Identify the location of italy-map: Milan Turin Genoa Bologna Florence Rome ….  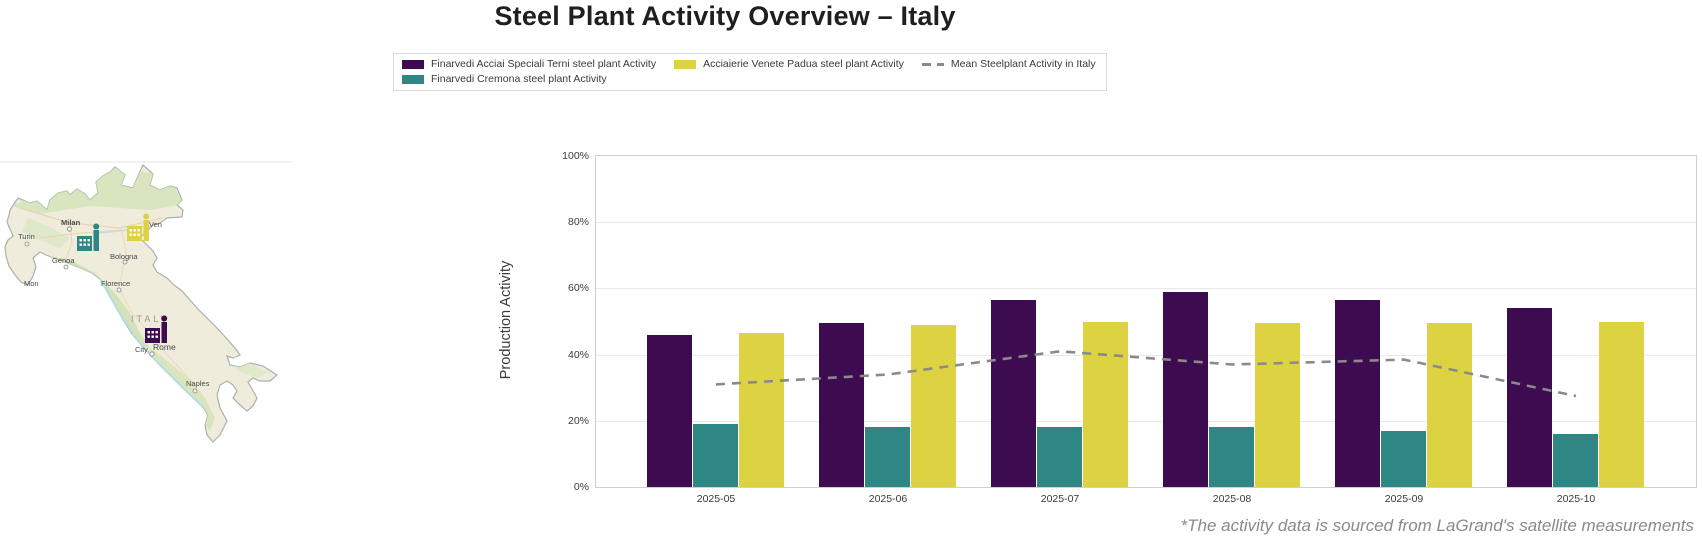
(146, 300).